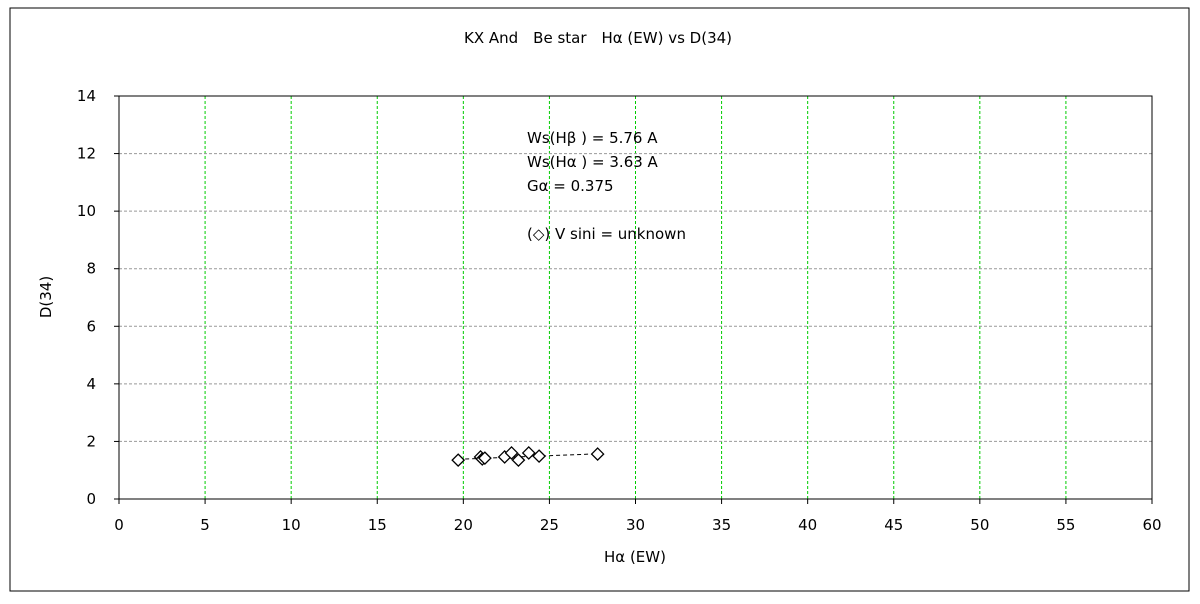 Image resolution: width=1200 pixels, height=604 pixels. I want to click on x-tick-label: 25, so click(549, 525).